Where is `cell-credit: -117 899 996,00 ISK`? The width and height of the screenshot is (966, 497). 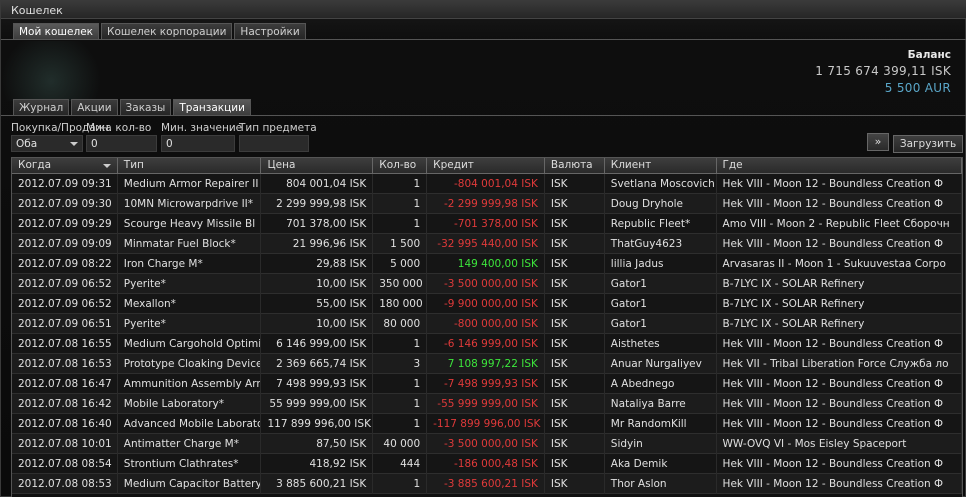
cell-credit: -117 899 996,00 ISK is located at coordinates (486, 424).